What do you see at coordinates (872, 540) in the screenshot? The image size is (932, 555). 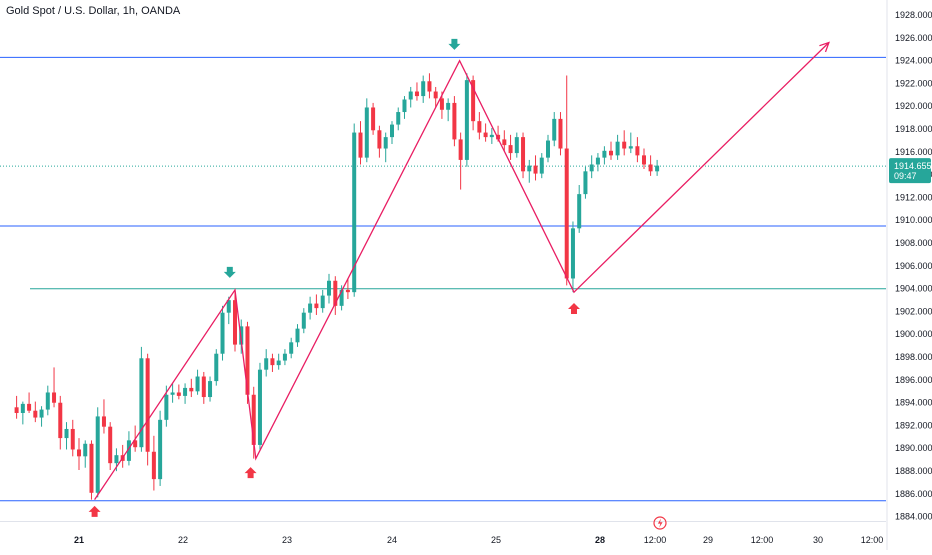 I see `x-tick-label-10: 12:00` at bounding box center [872, 540].